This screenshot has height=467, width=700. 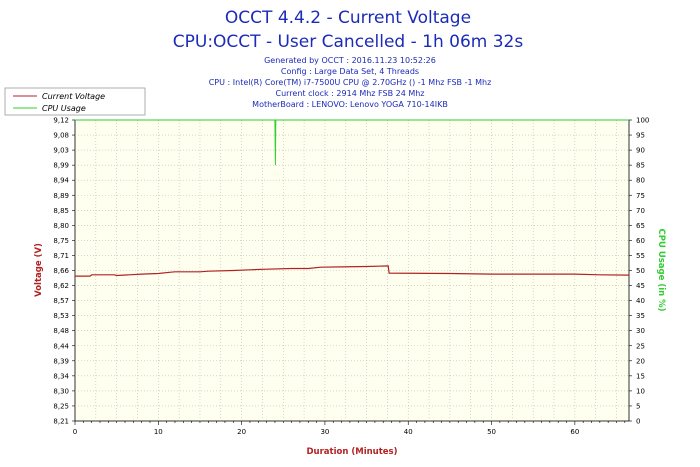 What do you see at coordinates (61, 226) in the screenshot?
I see `y-tick-label: 8,80` at bounding box center [61, 226].